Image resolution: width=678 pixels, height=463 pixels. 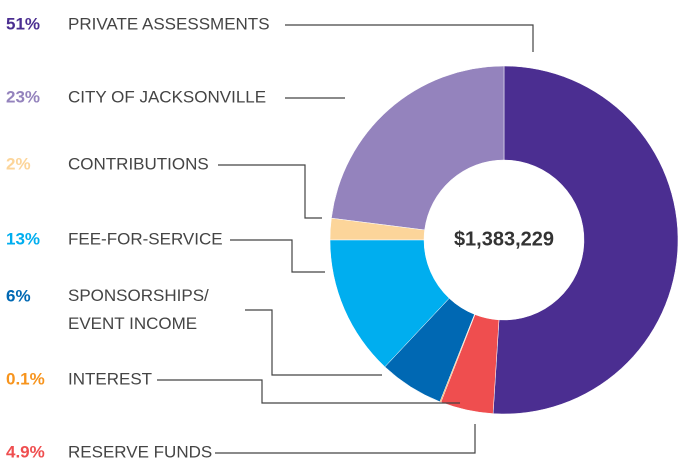 I want to click on value-label: 23%, so click(x=23, y=96).